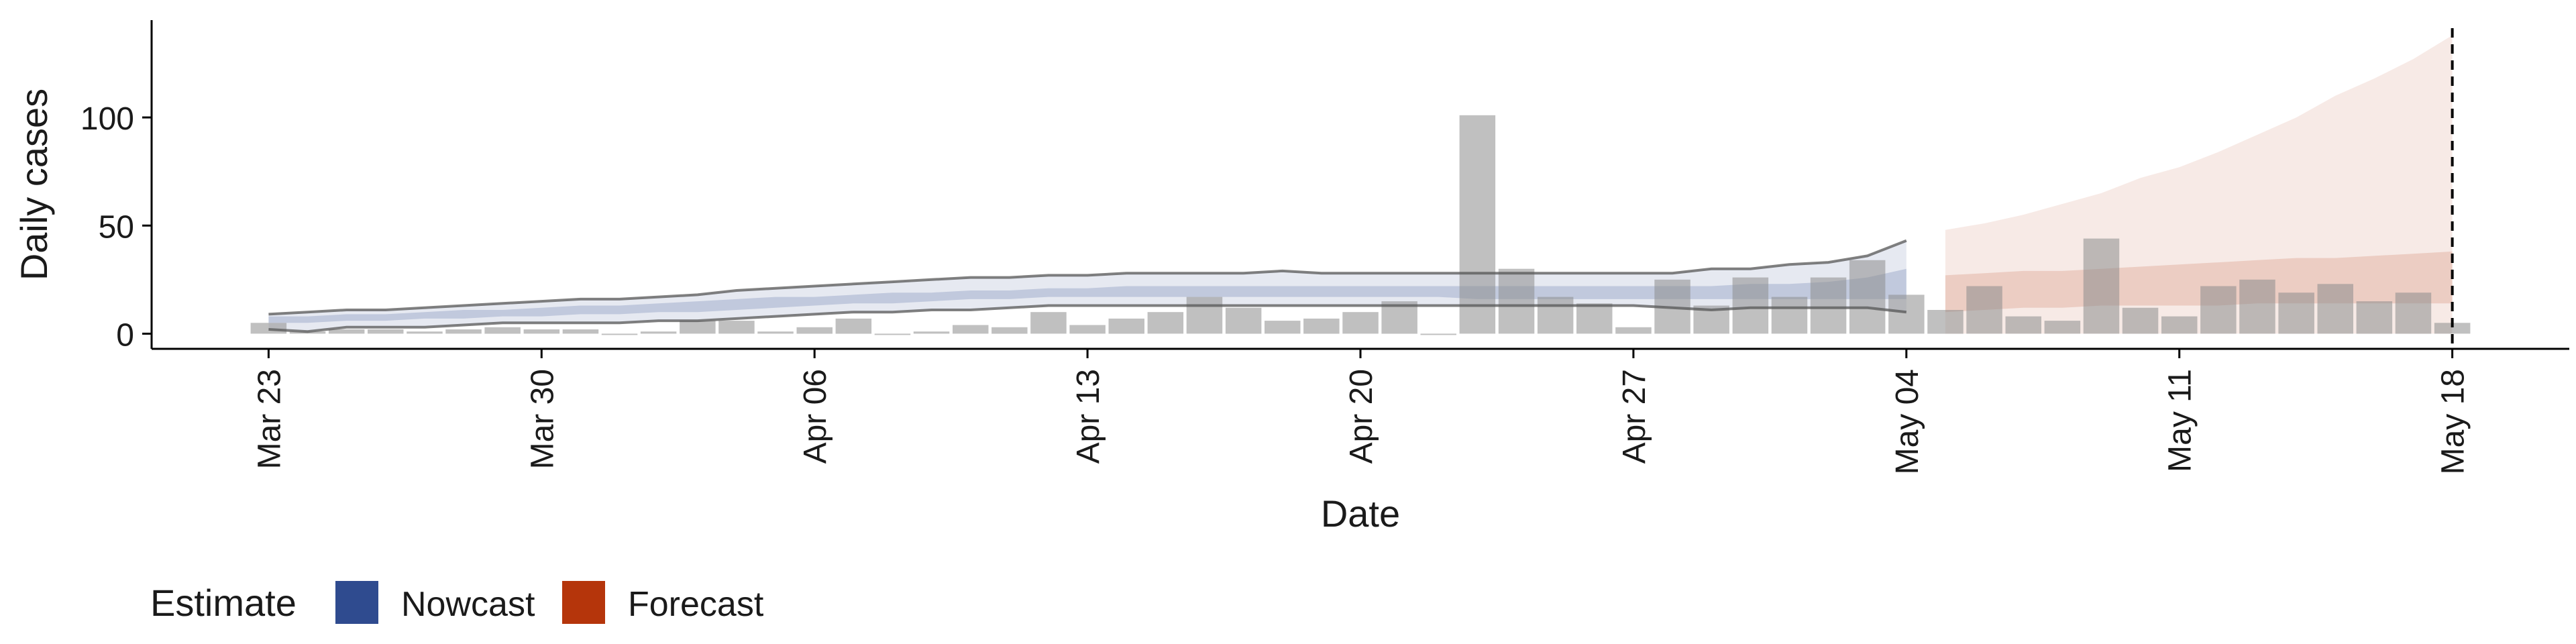 The height and width of the screenshot is (644, 2576). I want to click on y-tick-label: 0, so click(125, 335).